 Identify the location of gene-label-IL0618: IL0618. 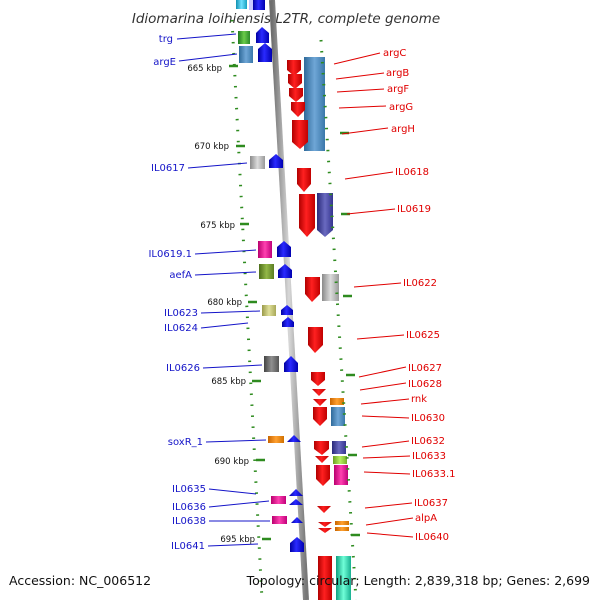
(412, 172).